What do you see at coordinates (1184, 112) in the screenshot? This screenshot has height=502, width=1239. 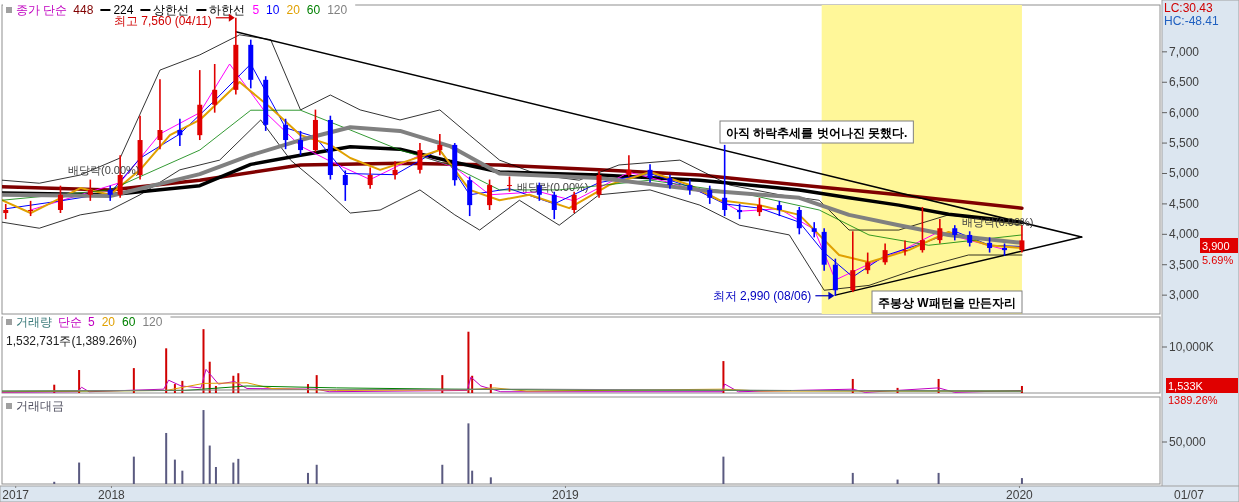 I see `y-tick-label: 6,000` at bounding box center [1184, 112].